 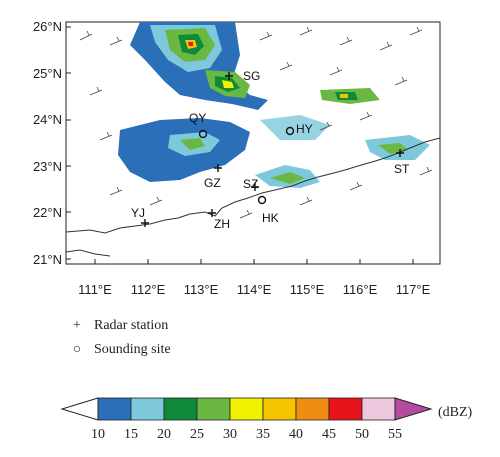 What do you see at coordinates (77, 349) in the screenshot?
I see `sounding-symbol: ○` at bounding box center [77, 349].